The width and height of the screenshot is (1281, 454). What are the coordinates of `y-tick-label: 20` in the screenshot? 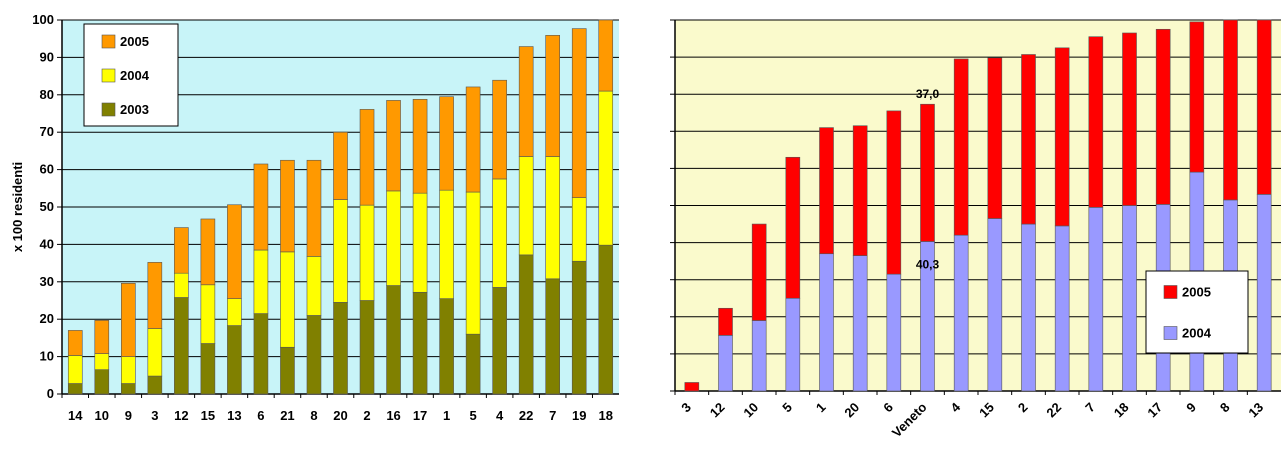 It's located at (47, 318).